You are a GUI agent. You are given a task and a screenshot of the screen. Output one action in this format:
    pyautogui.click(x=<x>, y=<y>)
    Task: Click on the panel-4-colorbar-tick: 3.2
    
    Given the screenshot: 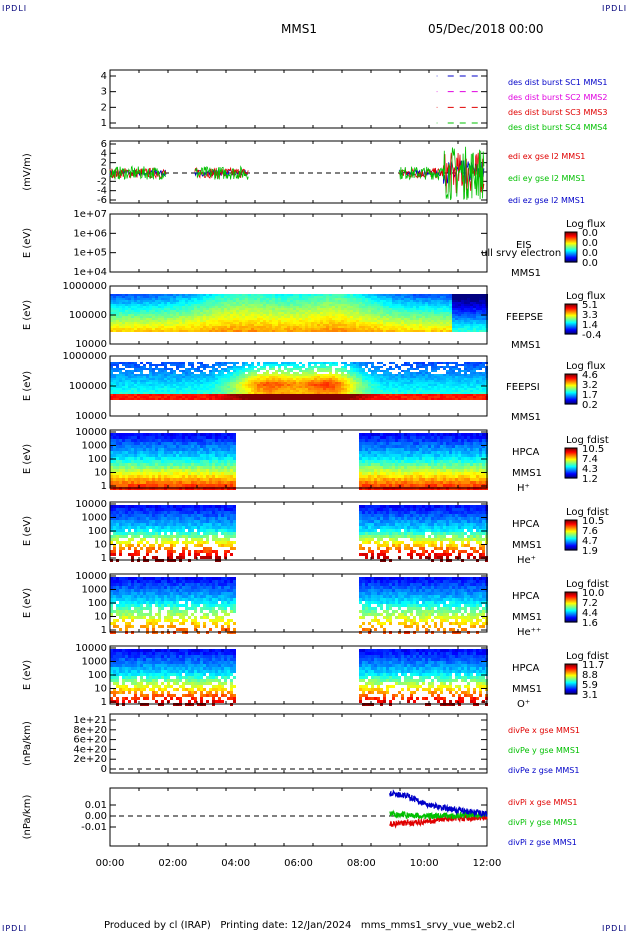 What is the action you would take?
    pyautogui.click(x=590, y=385)
    